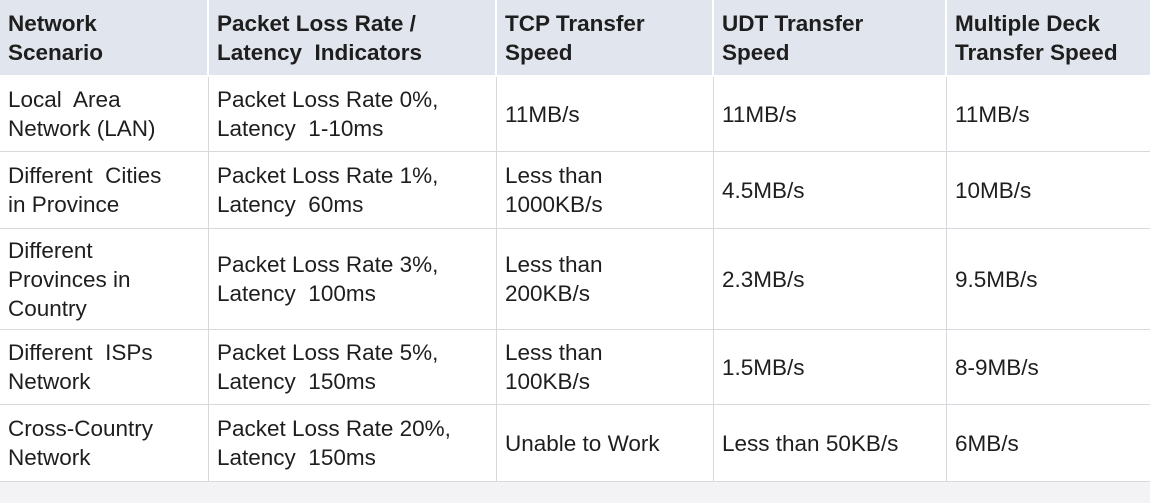 The width and height of the screenshot is (1150, 503). What do you see at coordinates (353, 279) in the screenshot?
I see `table-cell: Packet Loss Rate 3%, Latency 100ms` at bounding box center [353, 279].